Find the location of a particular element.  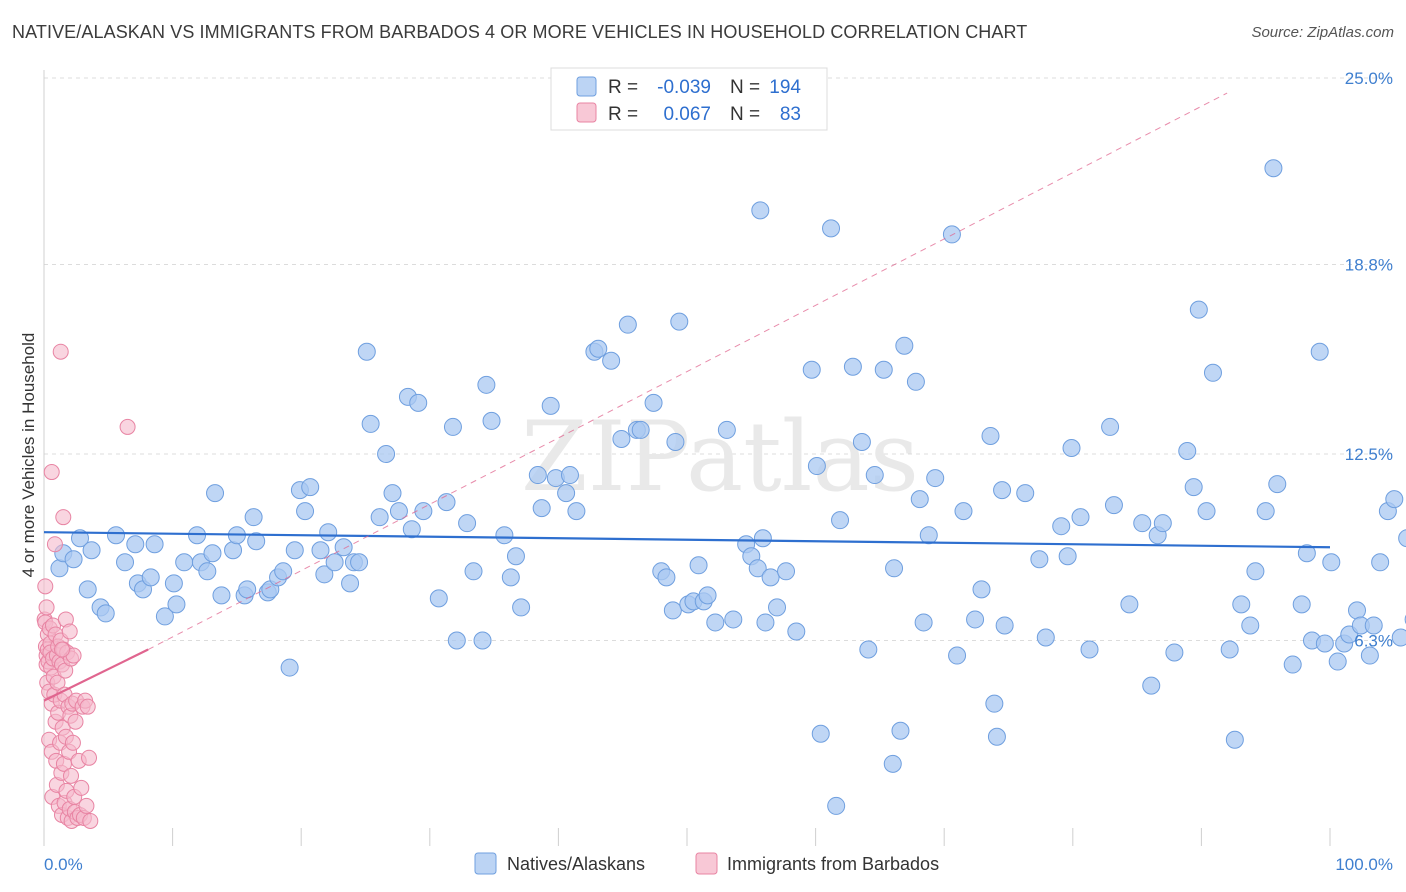

x-tick-label-max: 100.0% is located at coordinates (1364, 864).